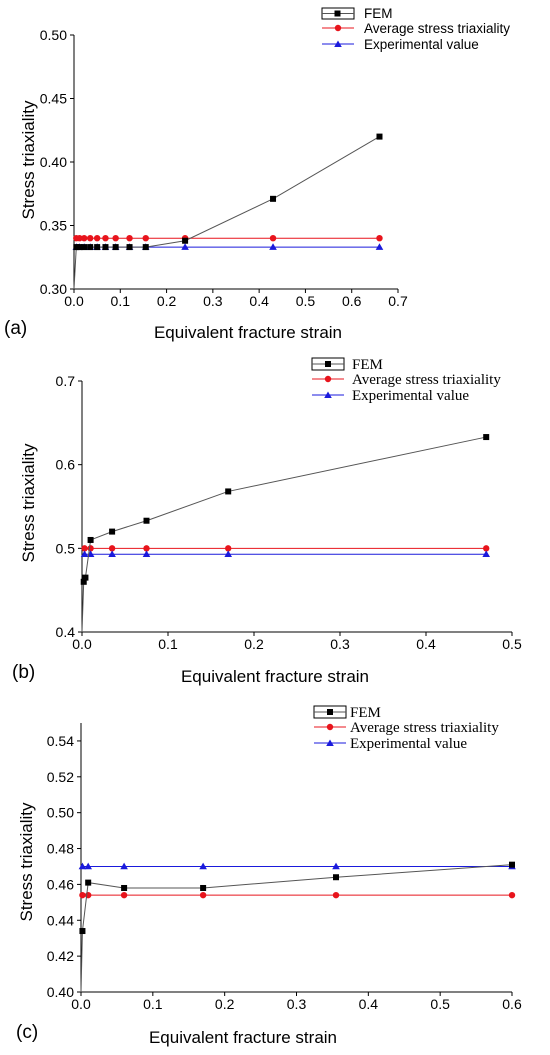  What do you see at coordinates (23, 672) in the screenshot?
I see `panel-label: (b)` at bounding box center [23, 672].